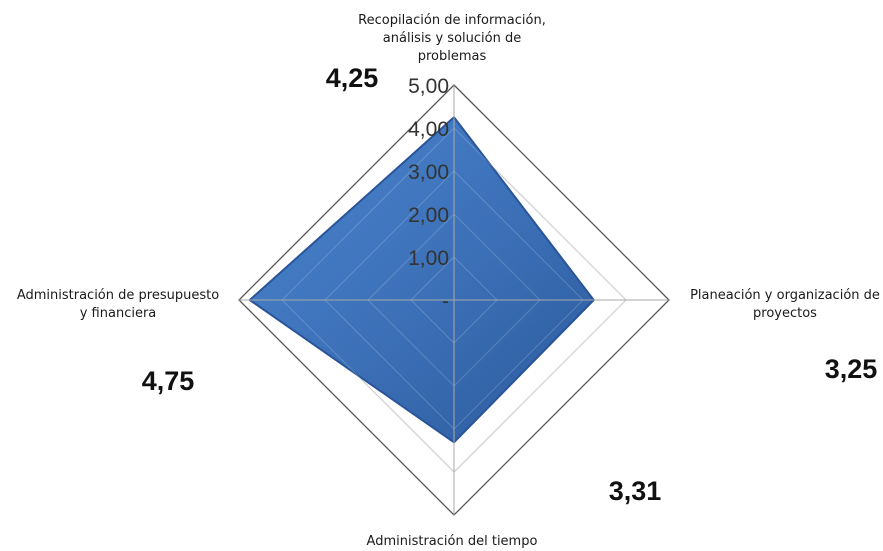  What do you see at coordinates (118, 313) in the screenshot?
I see `category-label-line: y financiera` at bounding box center [118, 313].